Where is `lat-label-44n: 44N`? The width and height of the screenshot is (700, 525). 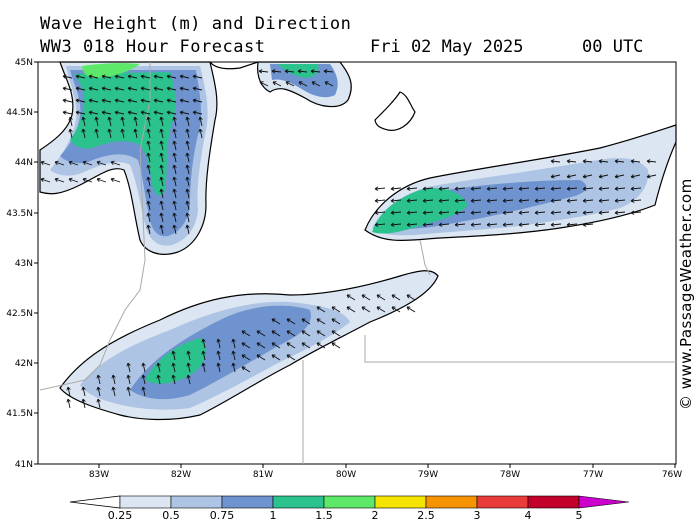 lat-label-44n: 44N is located at coordinates (24, 163).